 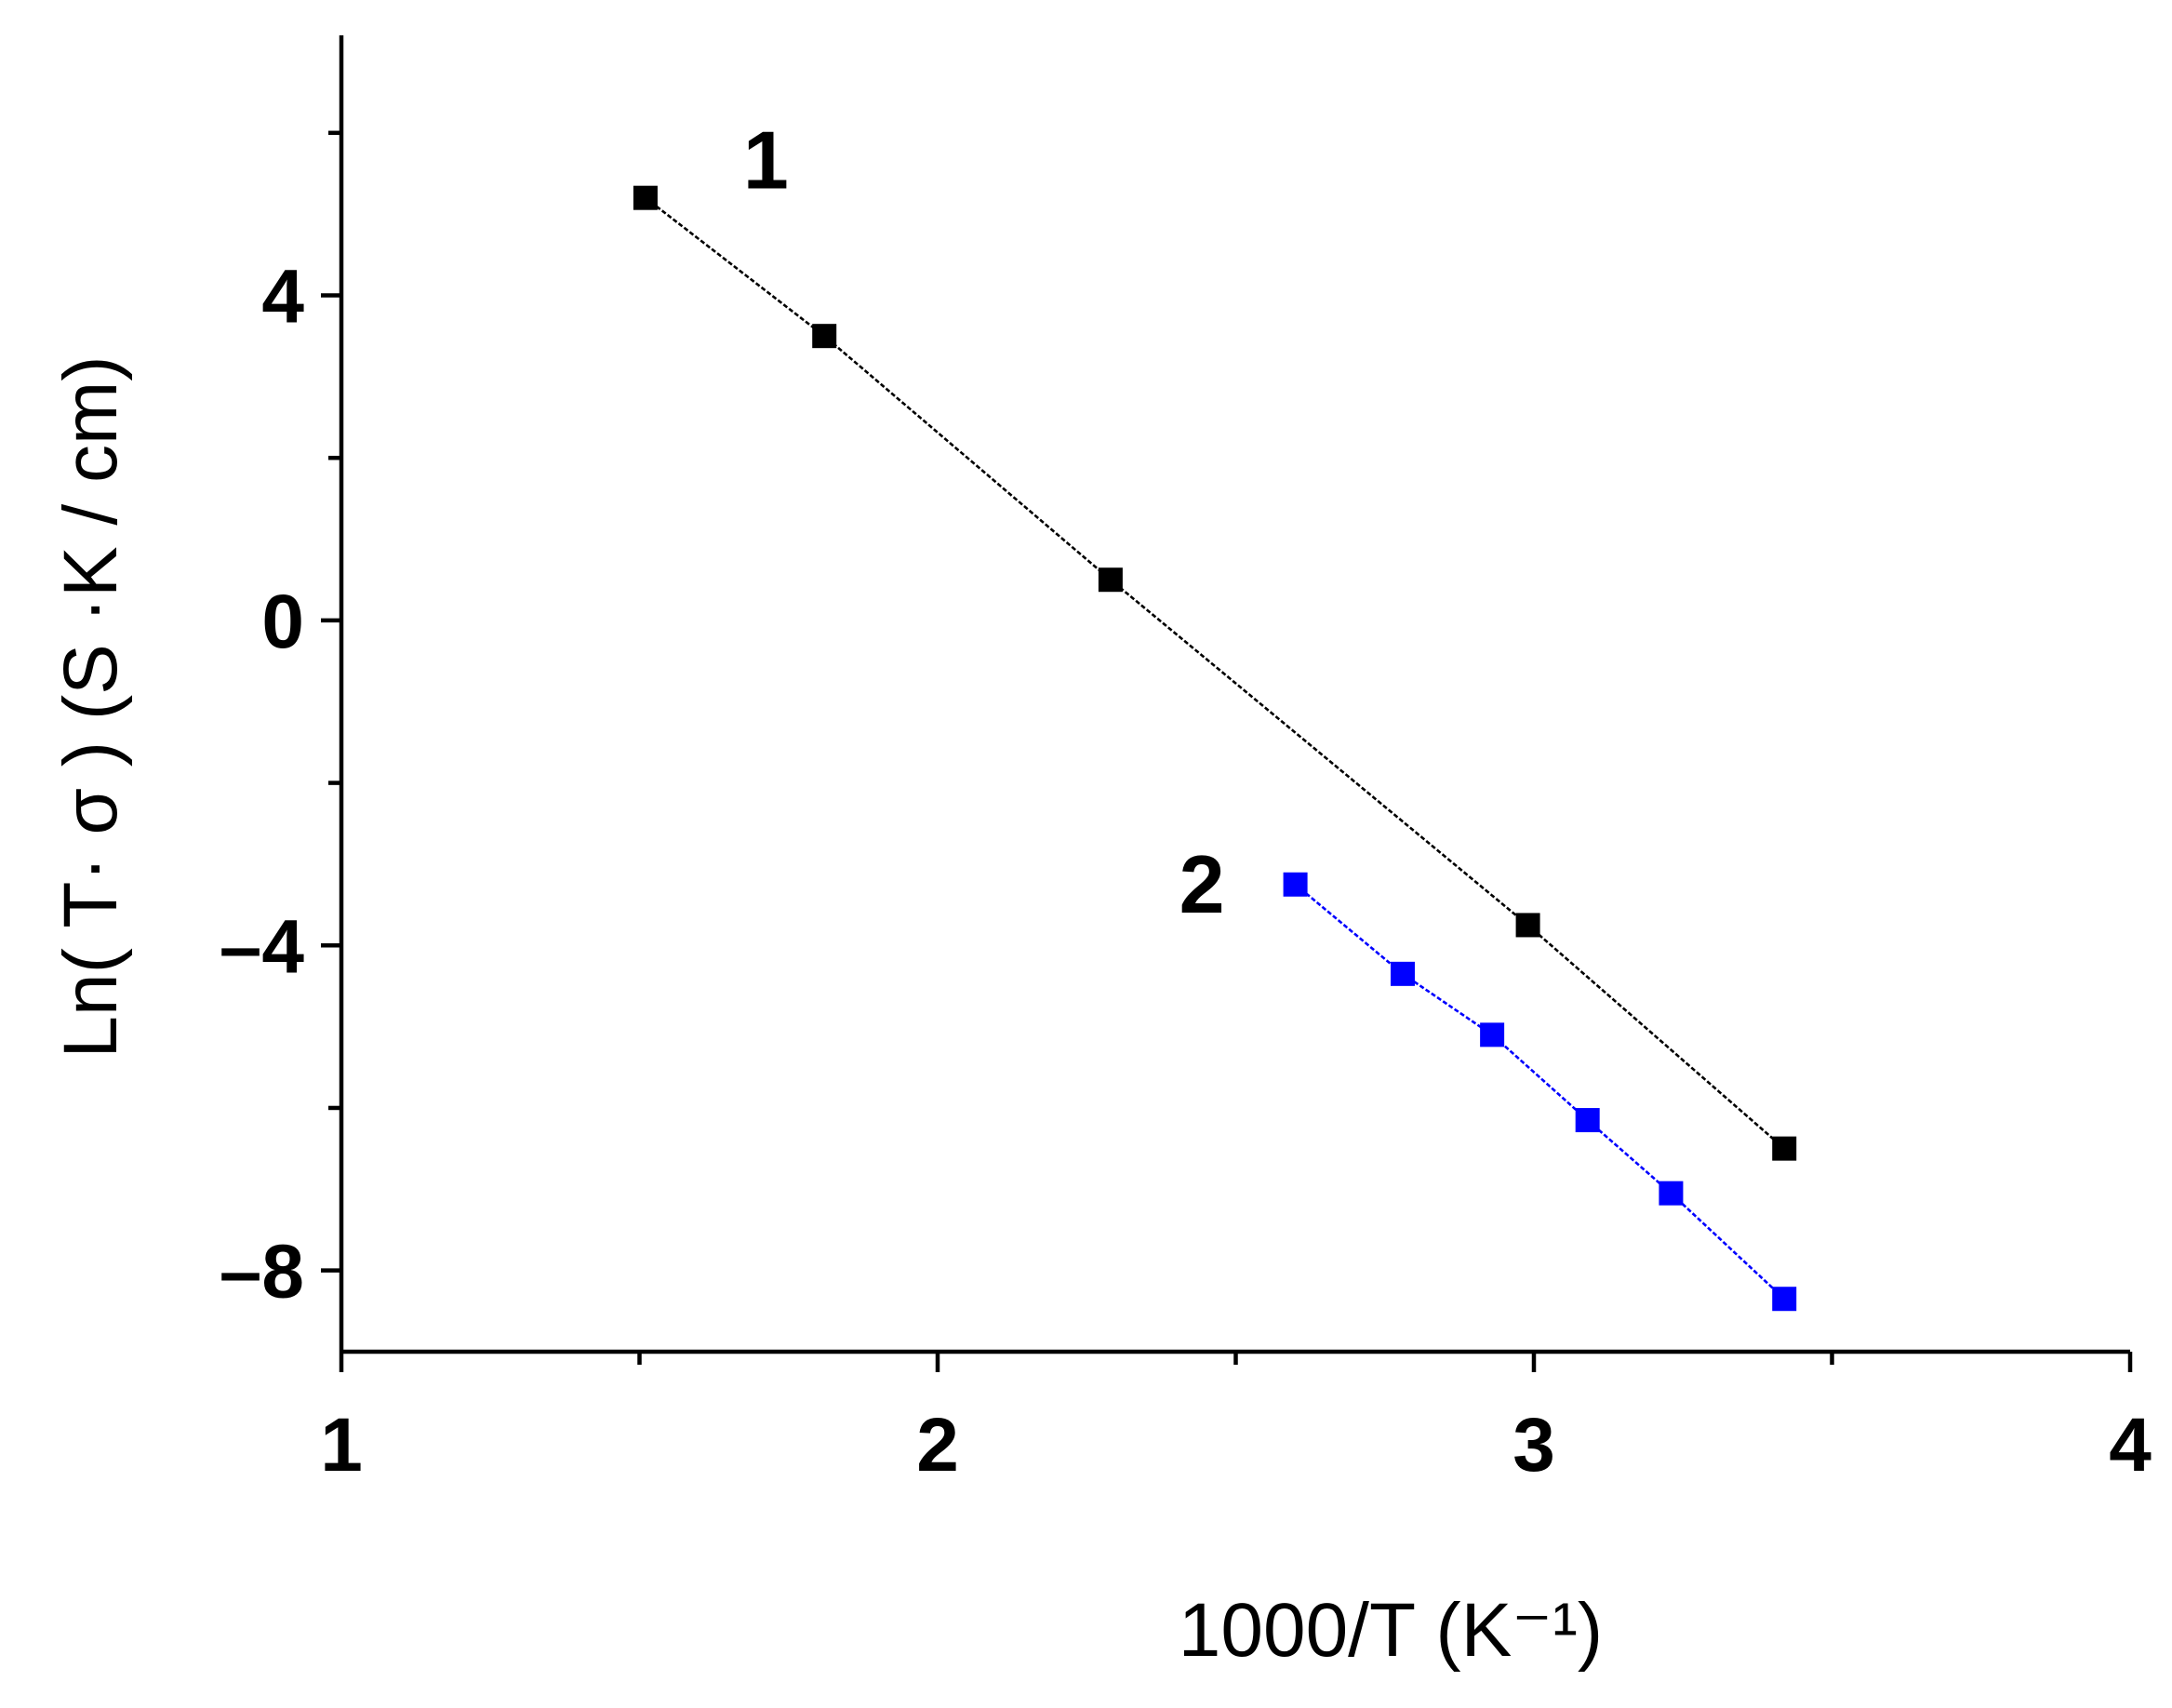 I want to click on y-tick-label: –4, so click(x=262, y=946).